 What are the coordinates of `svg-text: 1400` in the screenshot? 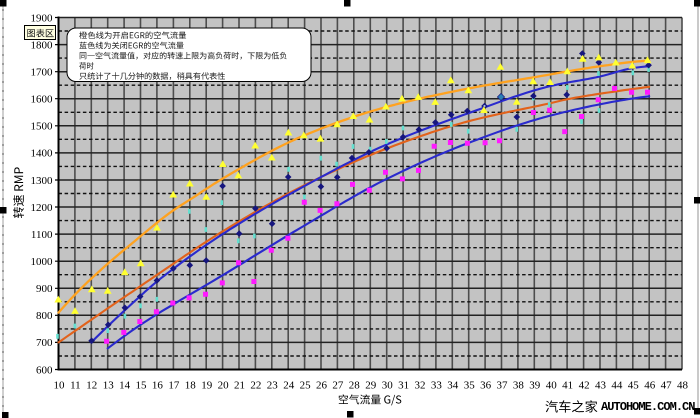 It's located at (42, 154).